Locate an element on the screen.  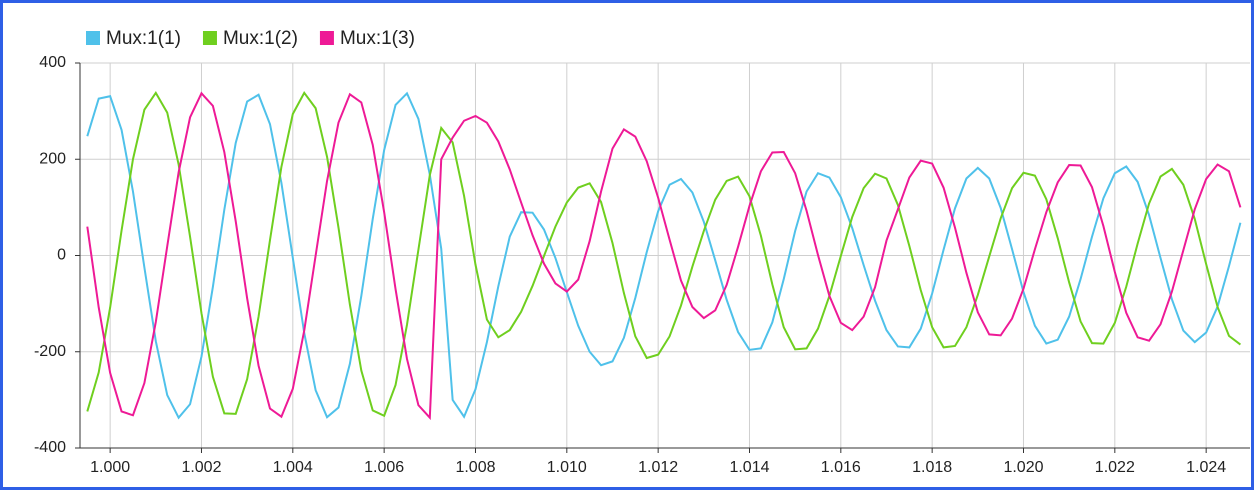
y-tick-label: -200 is located at coordinates (50, 351).